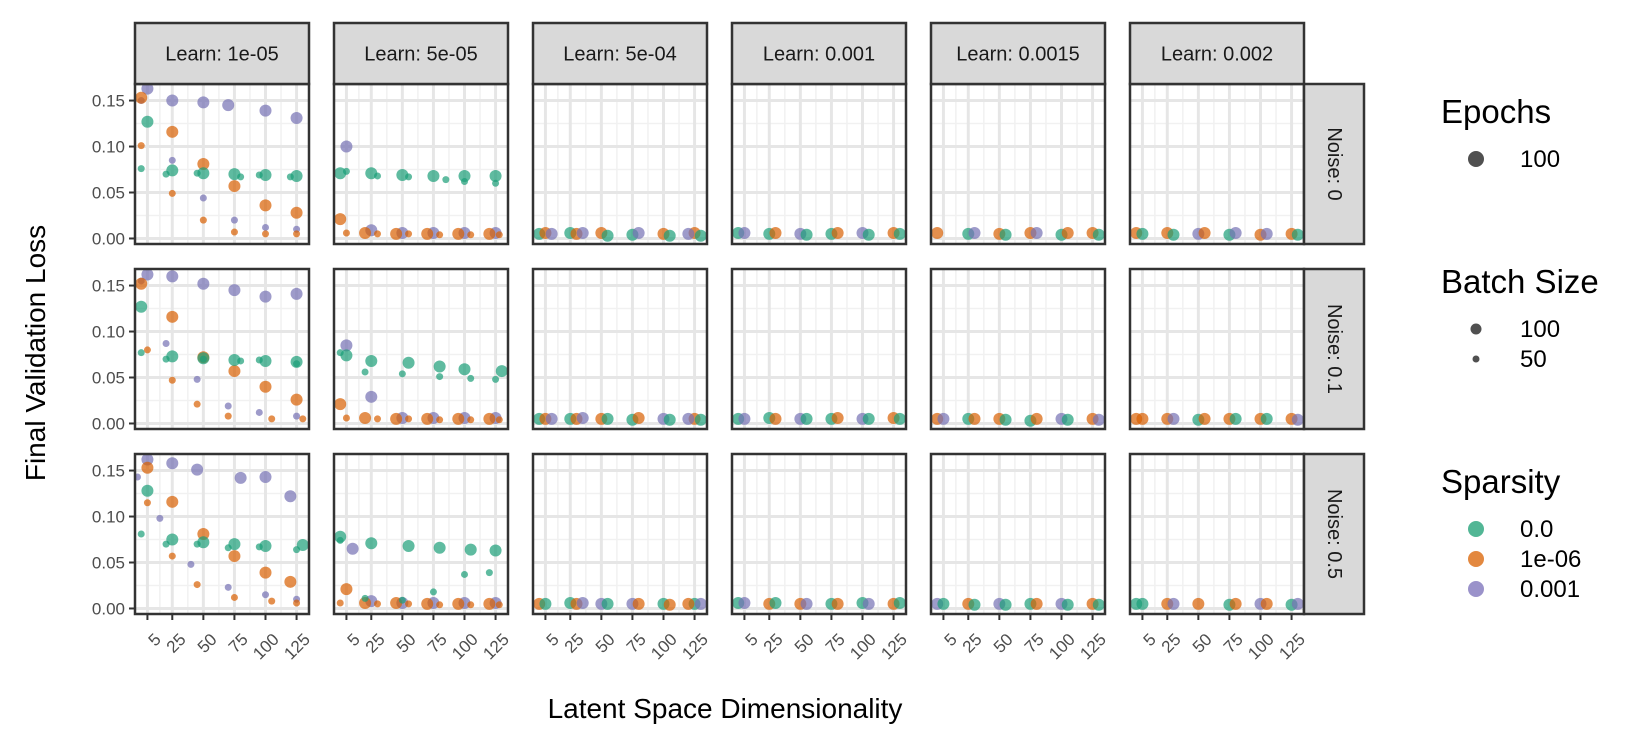  What do you see at coordinates (1536, 529) in the screenshot?
I see `legend-label: 0.0` at bounding box center [1536, 529].